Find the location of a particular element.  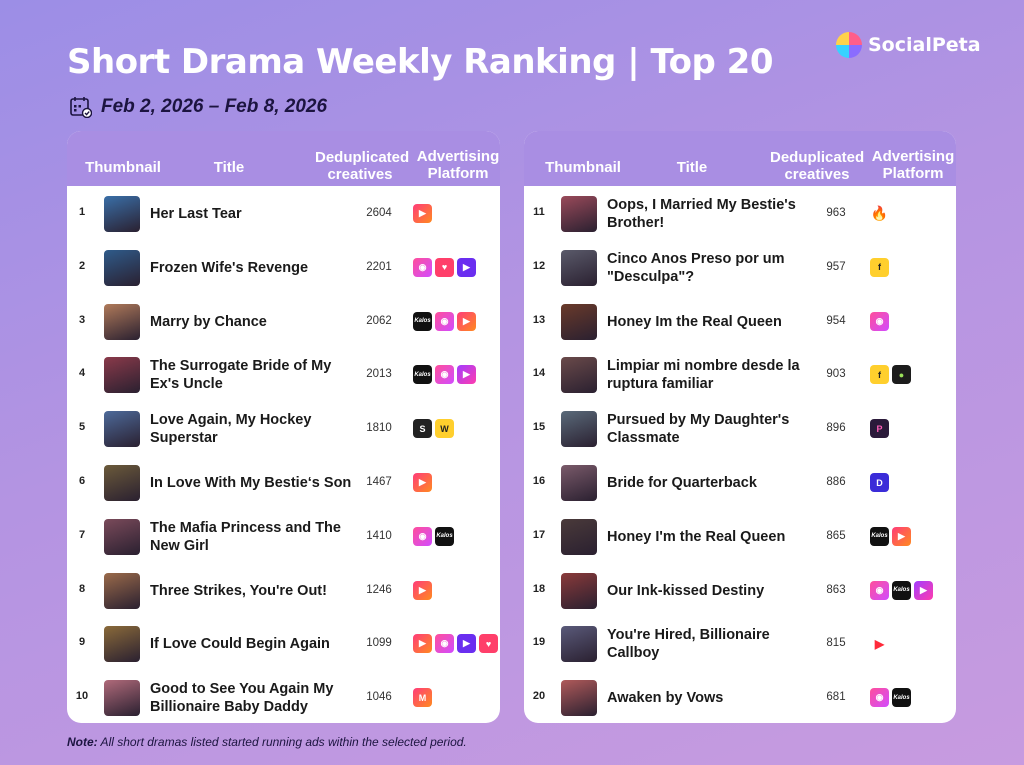

drama-title: Awaken by Vows is located at coordinates (665, 698).